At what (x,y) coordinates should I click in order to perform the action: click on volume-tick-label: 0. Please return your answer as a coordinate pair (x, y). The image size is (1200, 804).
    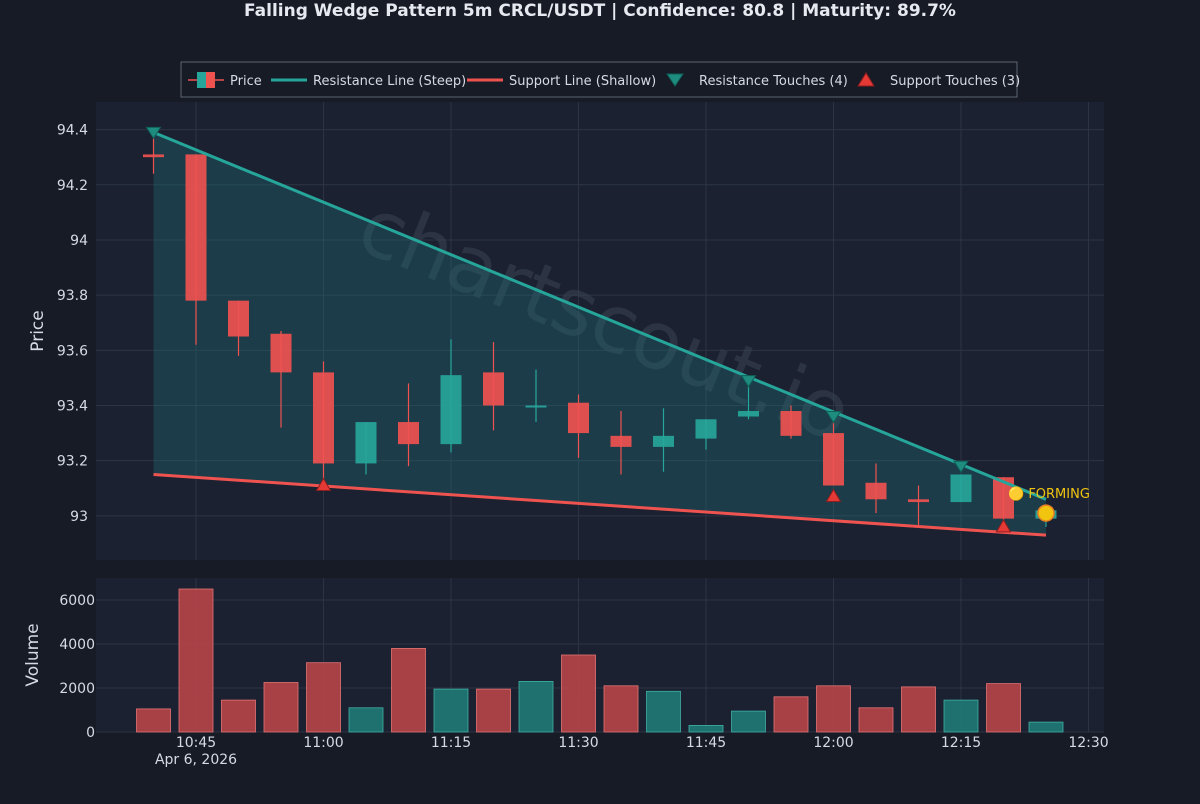
    Looking at the image, I should click on (90, 733).